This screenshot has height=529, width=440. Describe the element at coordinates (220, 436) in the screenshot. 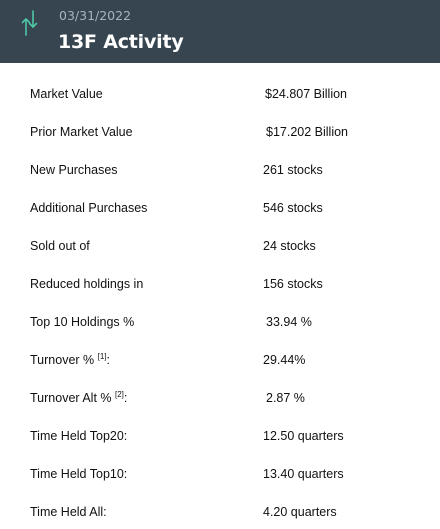

I see `table-row: Time Held Top20: 12.50 quarters` at that location.